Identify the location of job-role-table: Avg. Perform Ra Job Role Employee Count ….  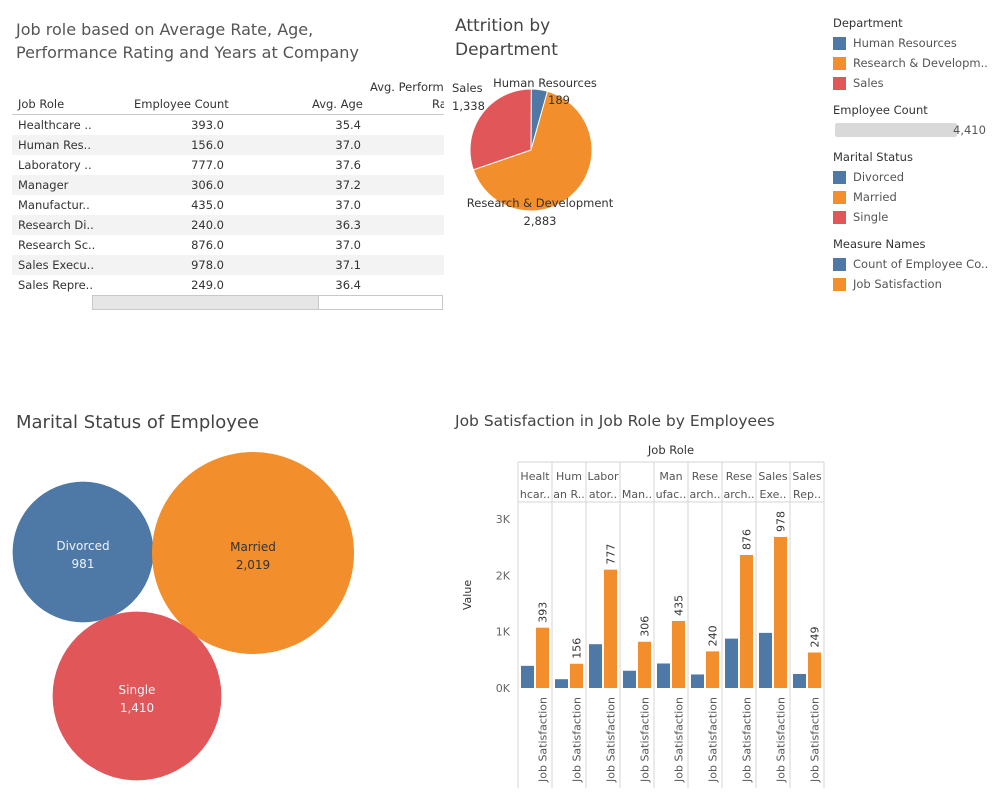
(228, 187).